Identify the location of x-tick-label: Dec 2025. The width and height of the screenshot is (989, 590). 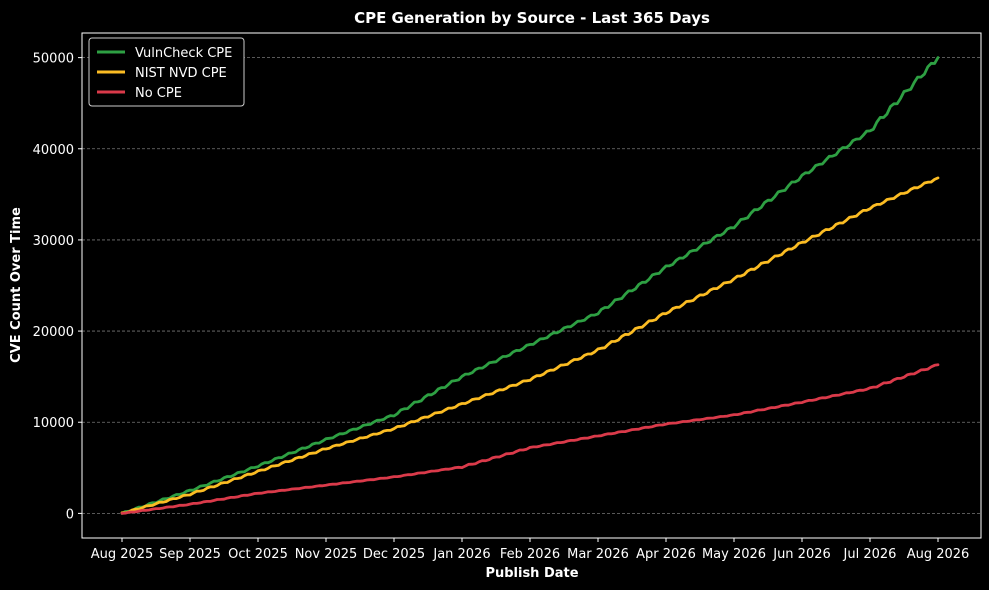
(394, 554).